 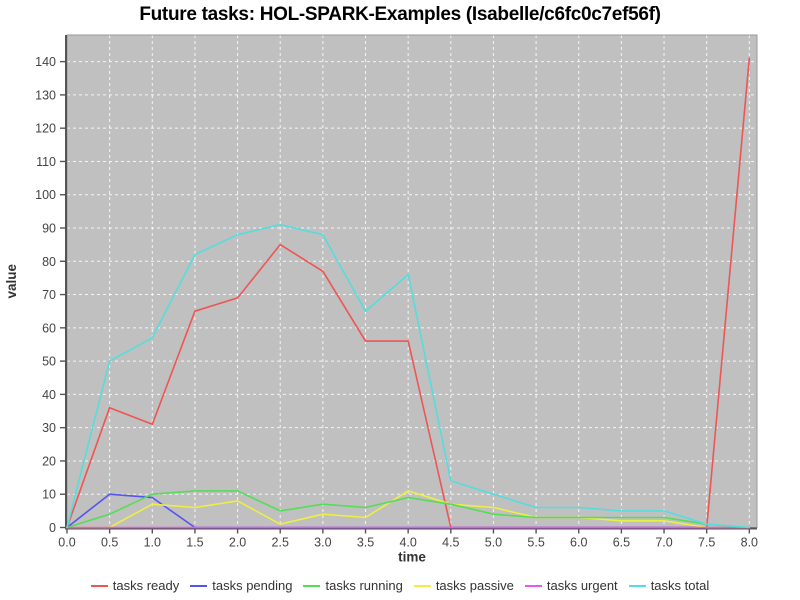 I want to click on series-line-tasks-passive, so click(x=408, y=509).